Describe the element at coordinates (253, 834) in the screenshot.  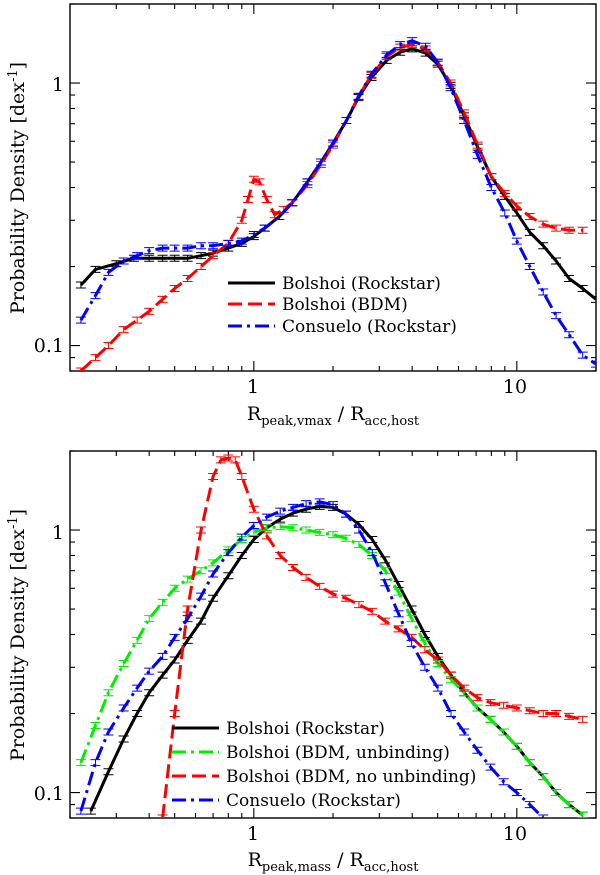
I see `bottom-xtick-label-1: 1` at that location.